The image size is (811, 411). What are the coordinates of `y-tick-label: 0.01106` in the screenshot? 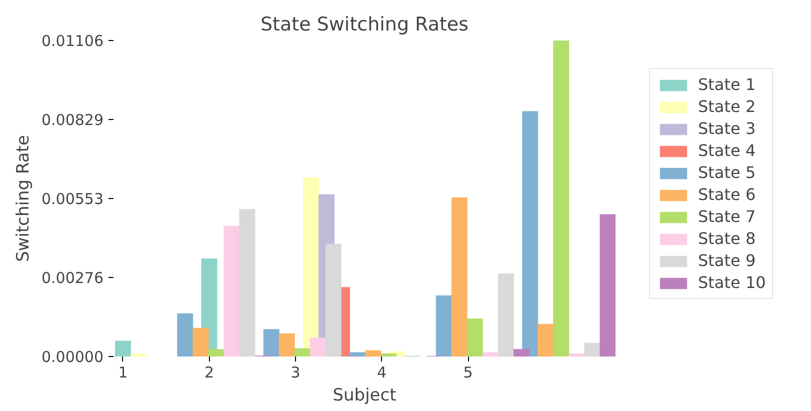 It's located at (72, 41).